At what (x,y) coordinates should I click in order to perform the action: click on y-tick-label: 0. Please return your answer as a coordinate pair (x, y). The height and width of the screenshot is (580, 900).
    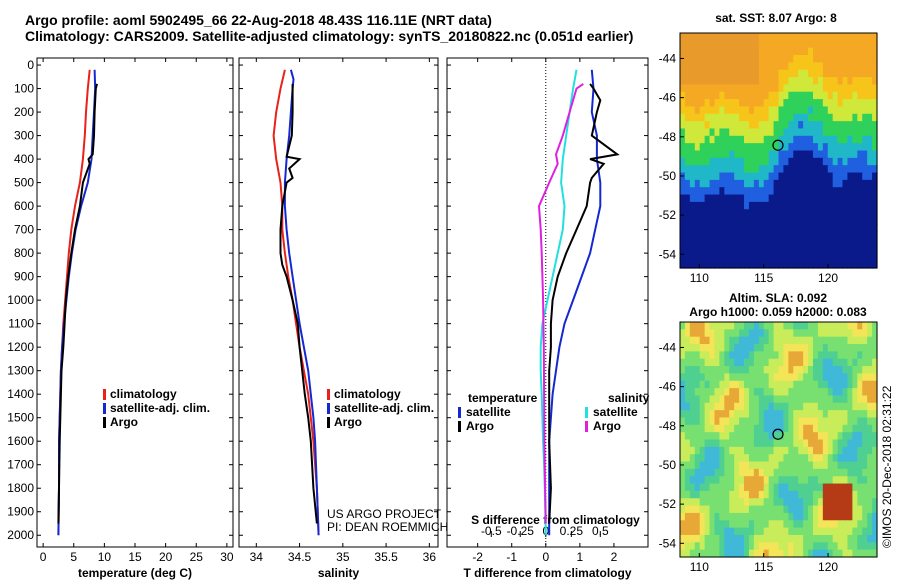
    Looking at the image, I should click on (30, 65).